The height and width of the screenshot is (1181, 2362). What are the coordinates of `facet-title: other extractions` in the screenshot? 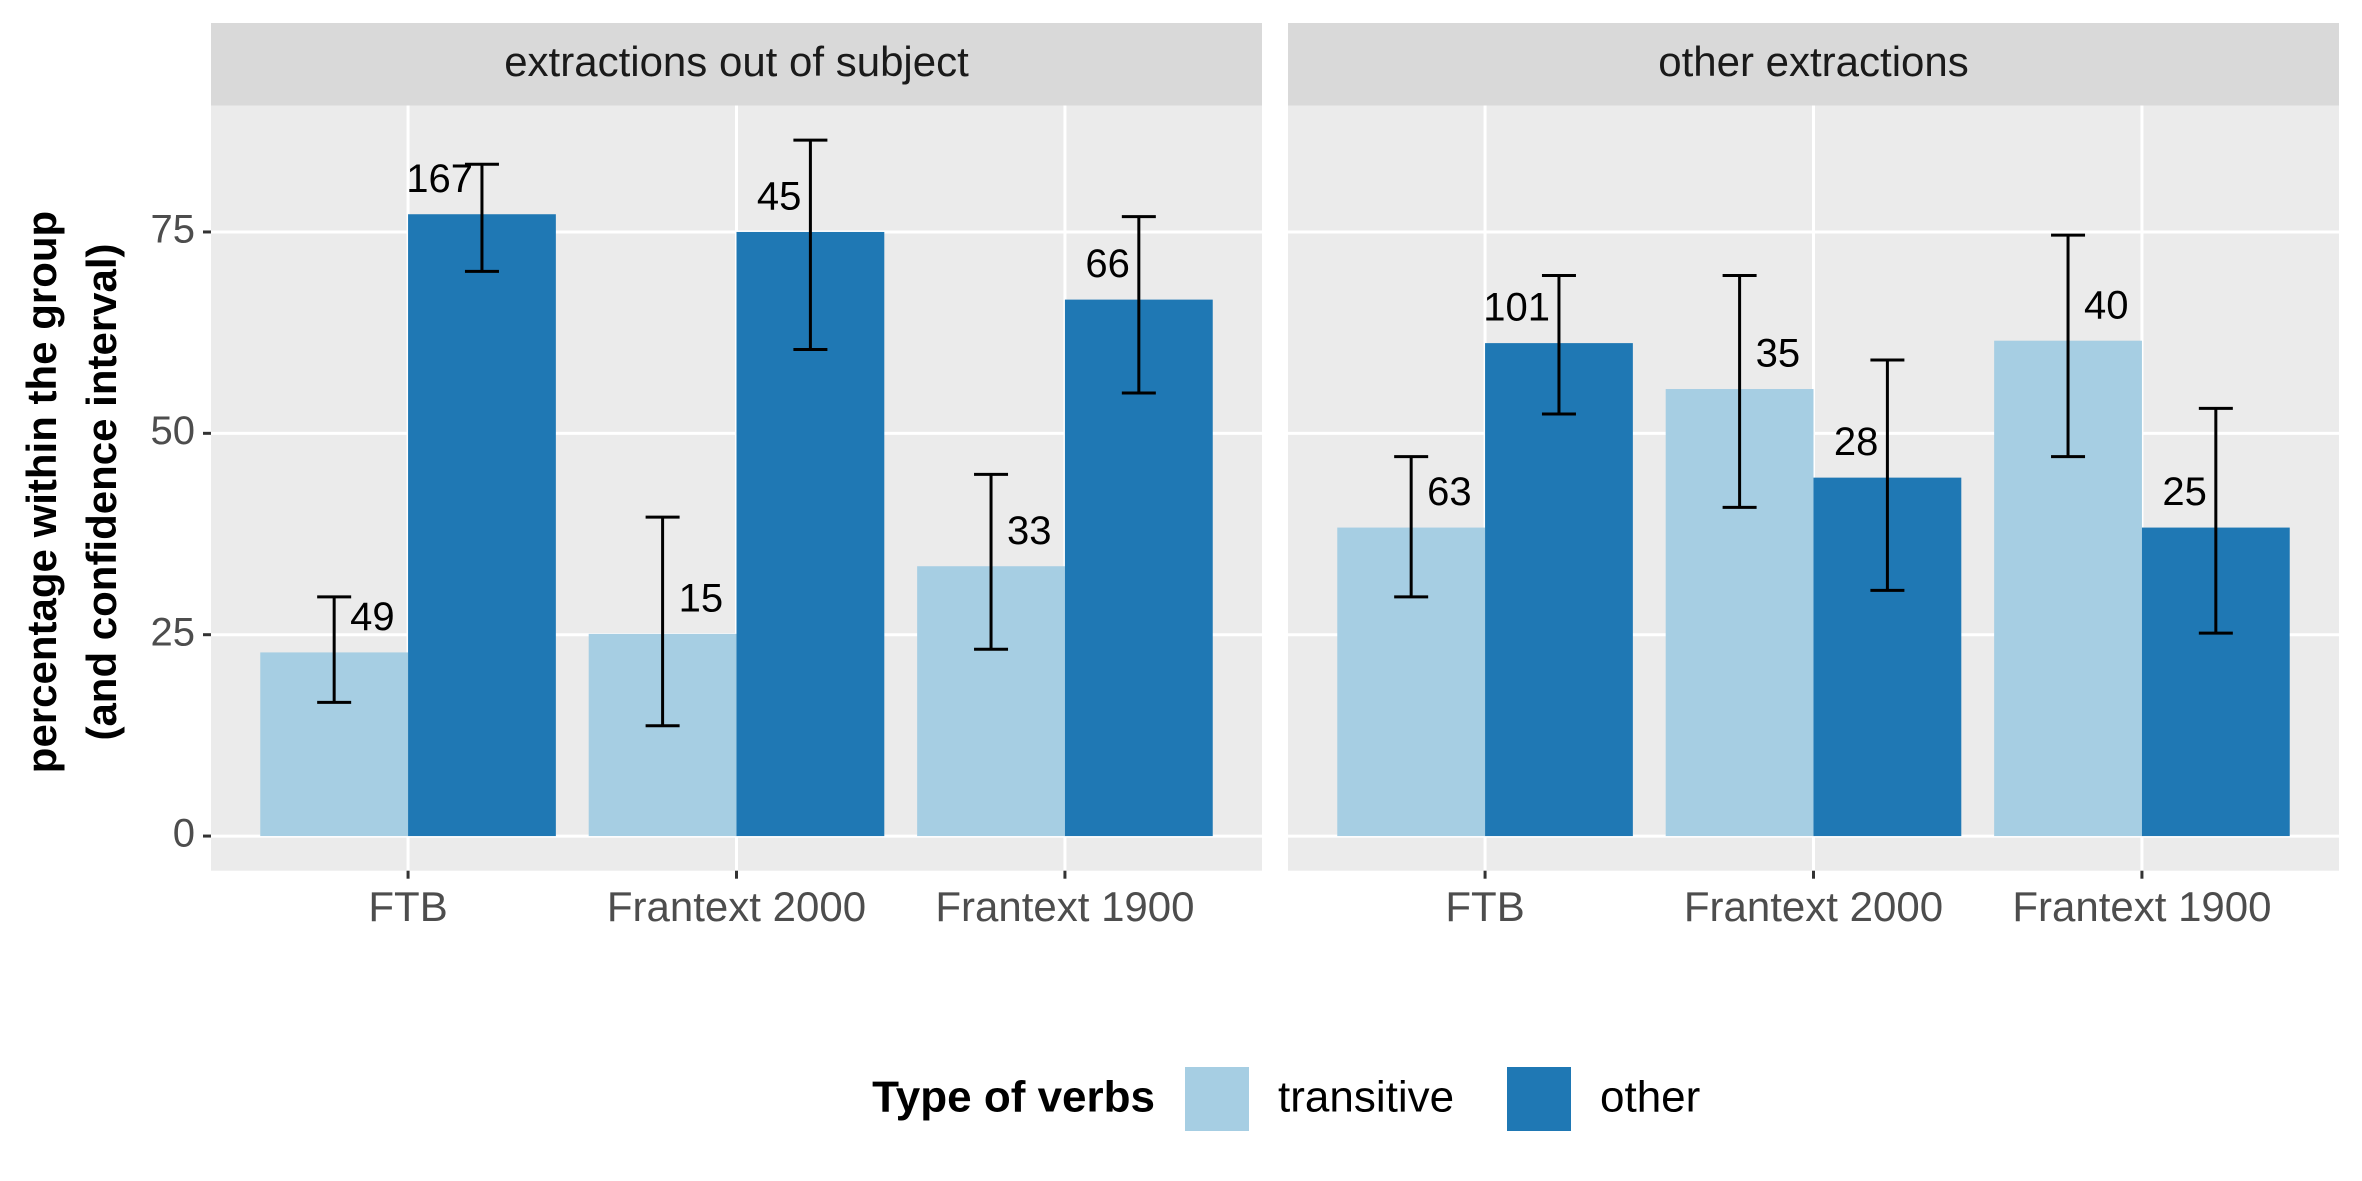 It's located at (1813, 61).